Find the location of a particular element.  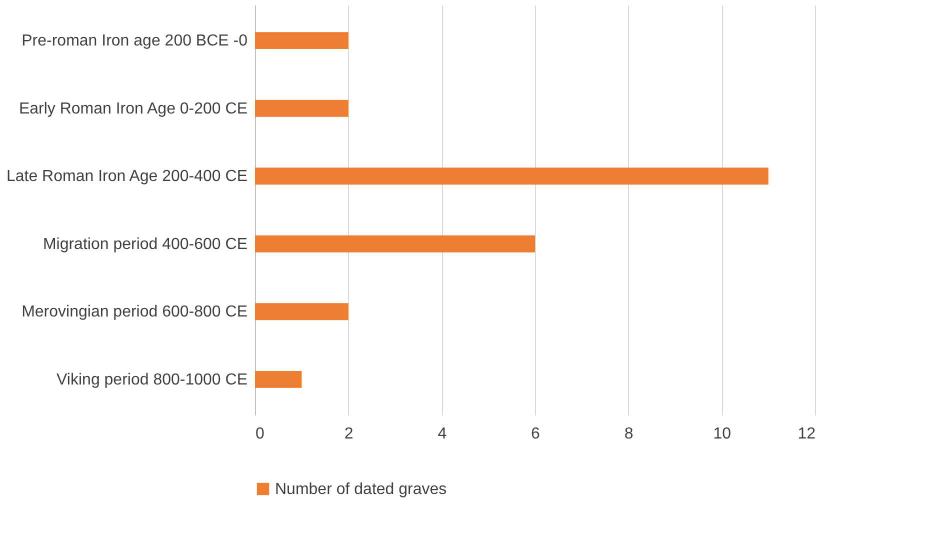

x-tick-label: 8 is located at coordinates (629, 434).